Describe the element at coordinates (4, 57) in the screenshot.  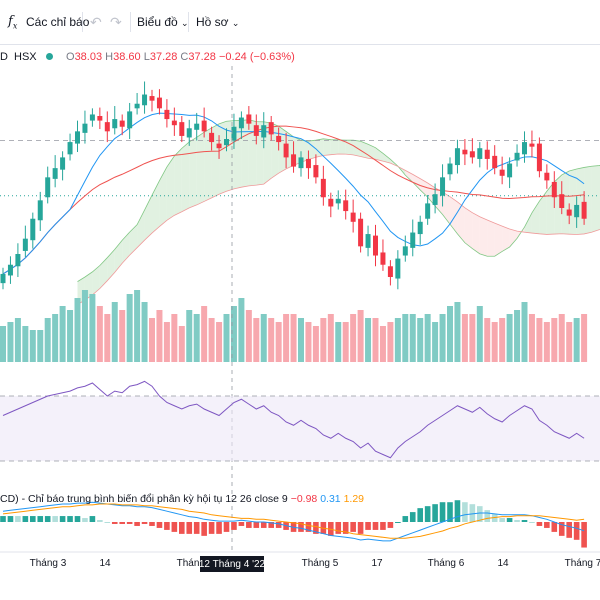
I see `symbol-suffix: D` at that location.